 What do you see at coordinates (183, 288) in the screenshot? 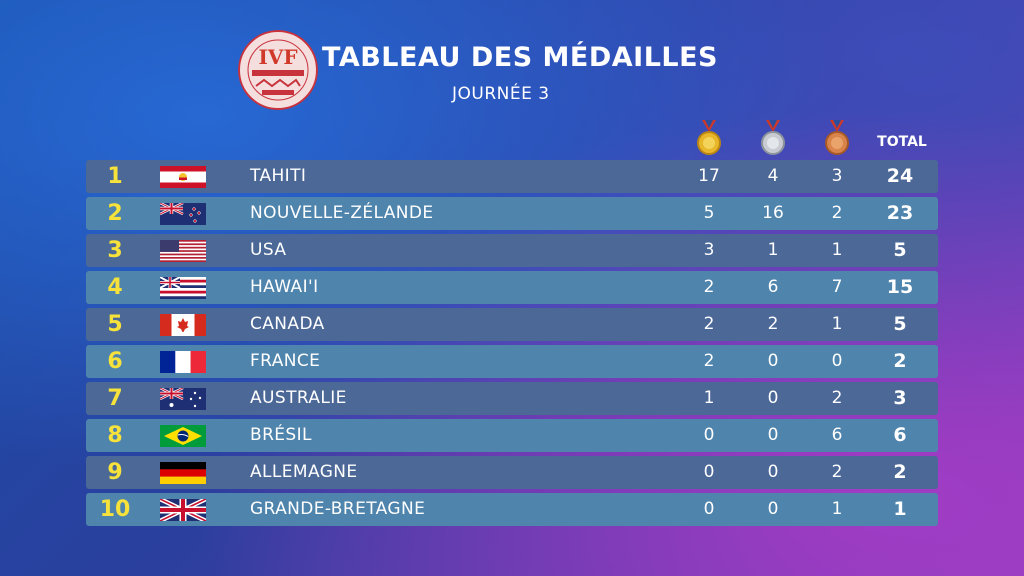
I see `hawaii-flag` at bounding box center [183, 288].